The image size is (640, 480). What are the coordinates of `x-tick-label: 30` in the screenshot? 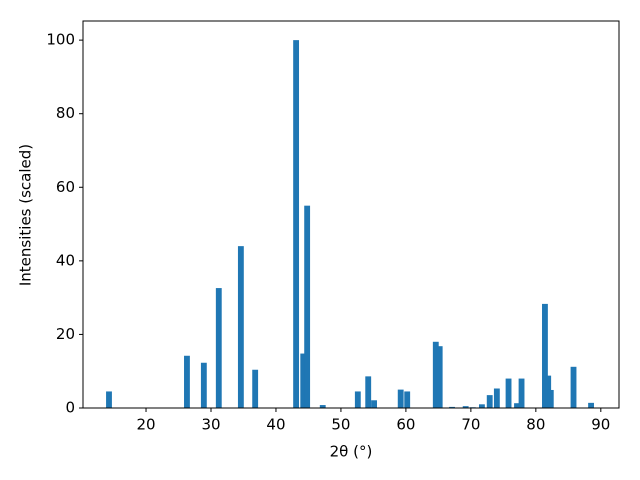 It's located at (210, 425).